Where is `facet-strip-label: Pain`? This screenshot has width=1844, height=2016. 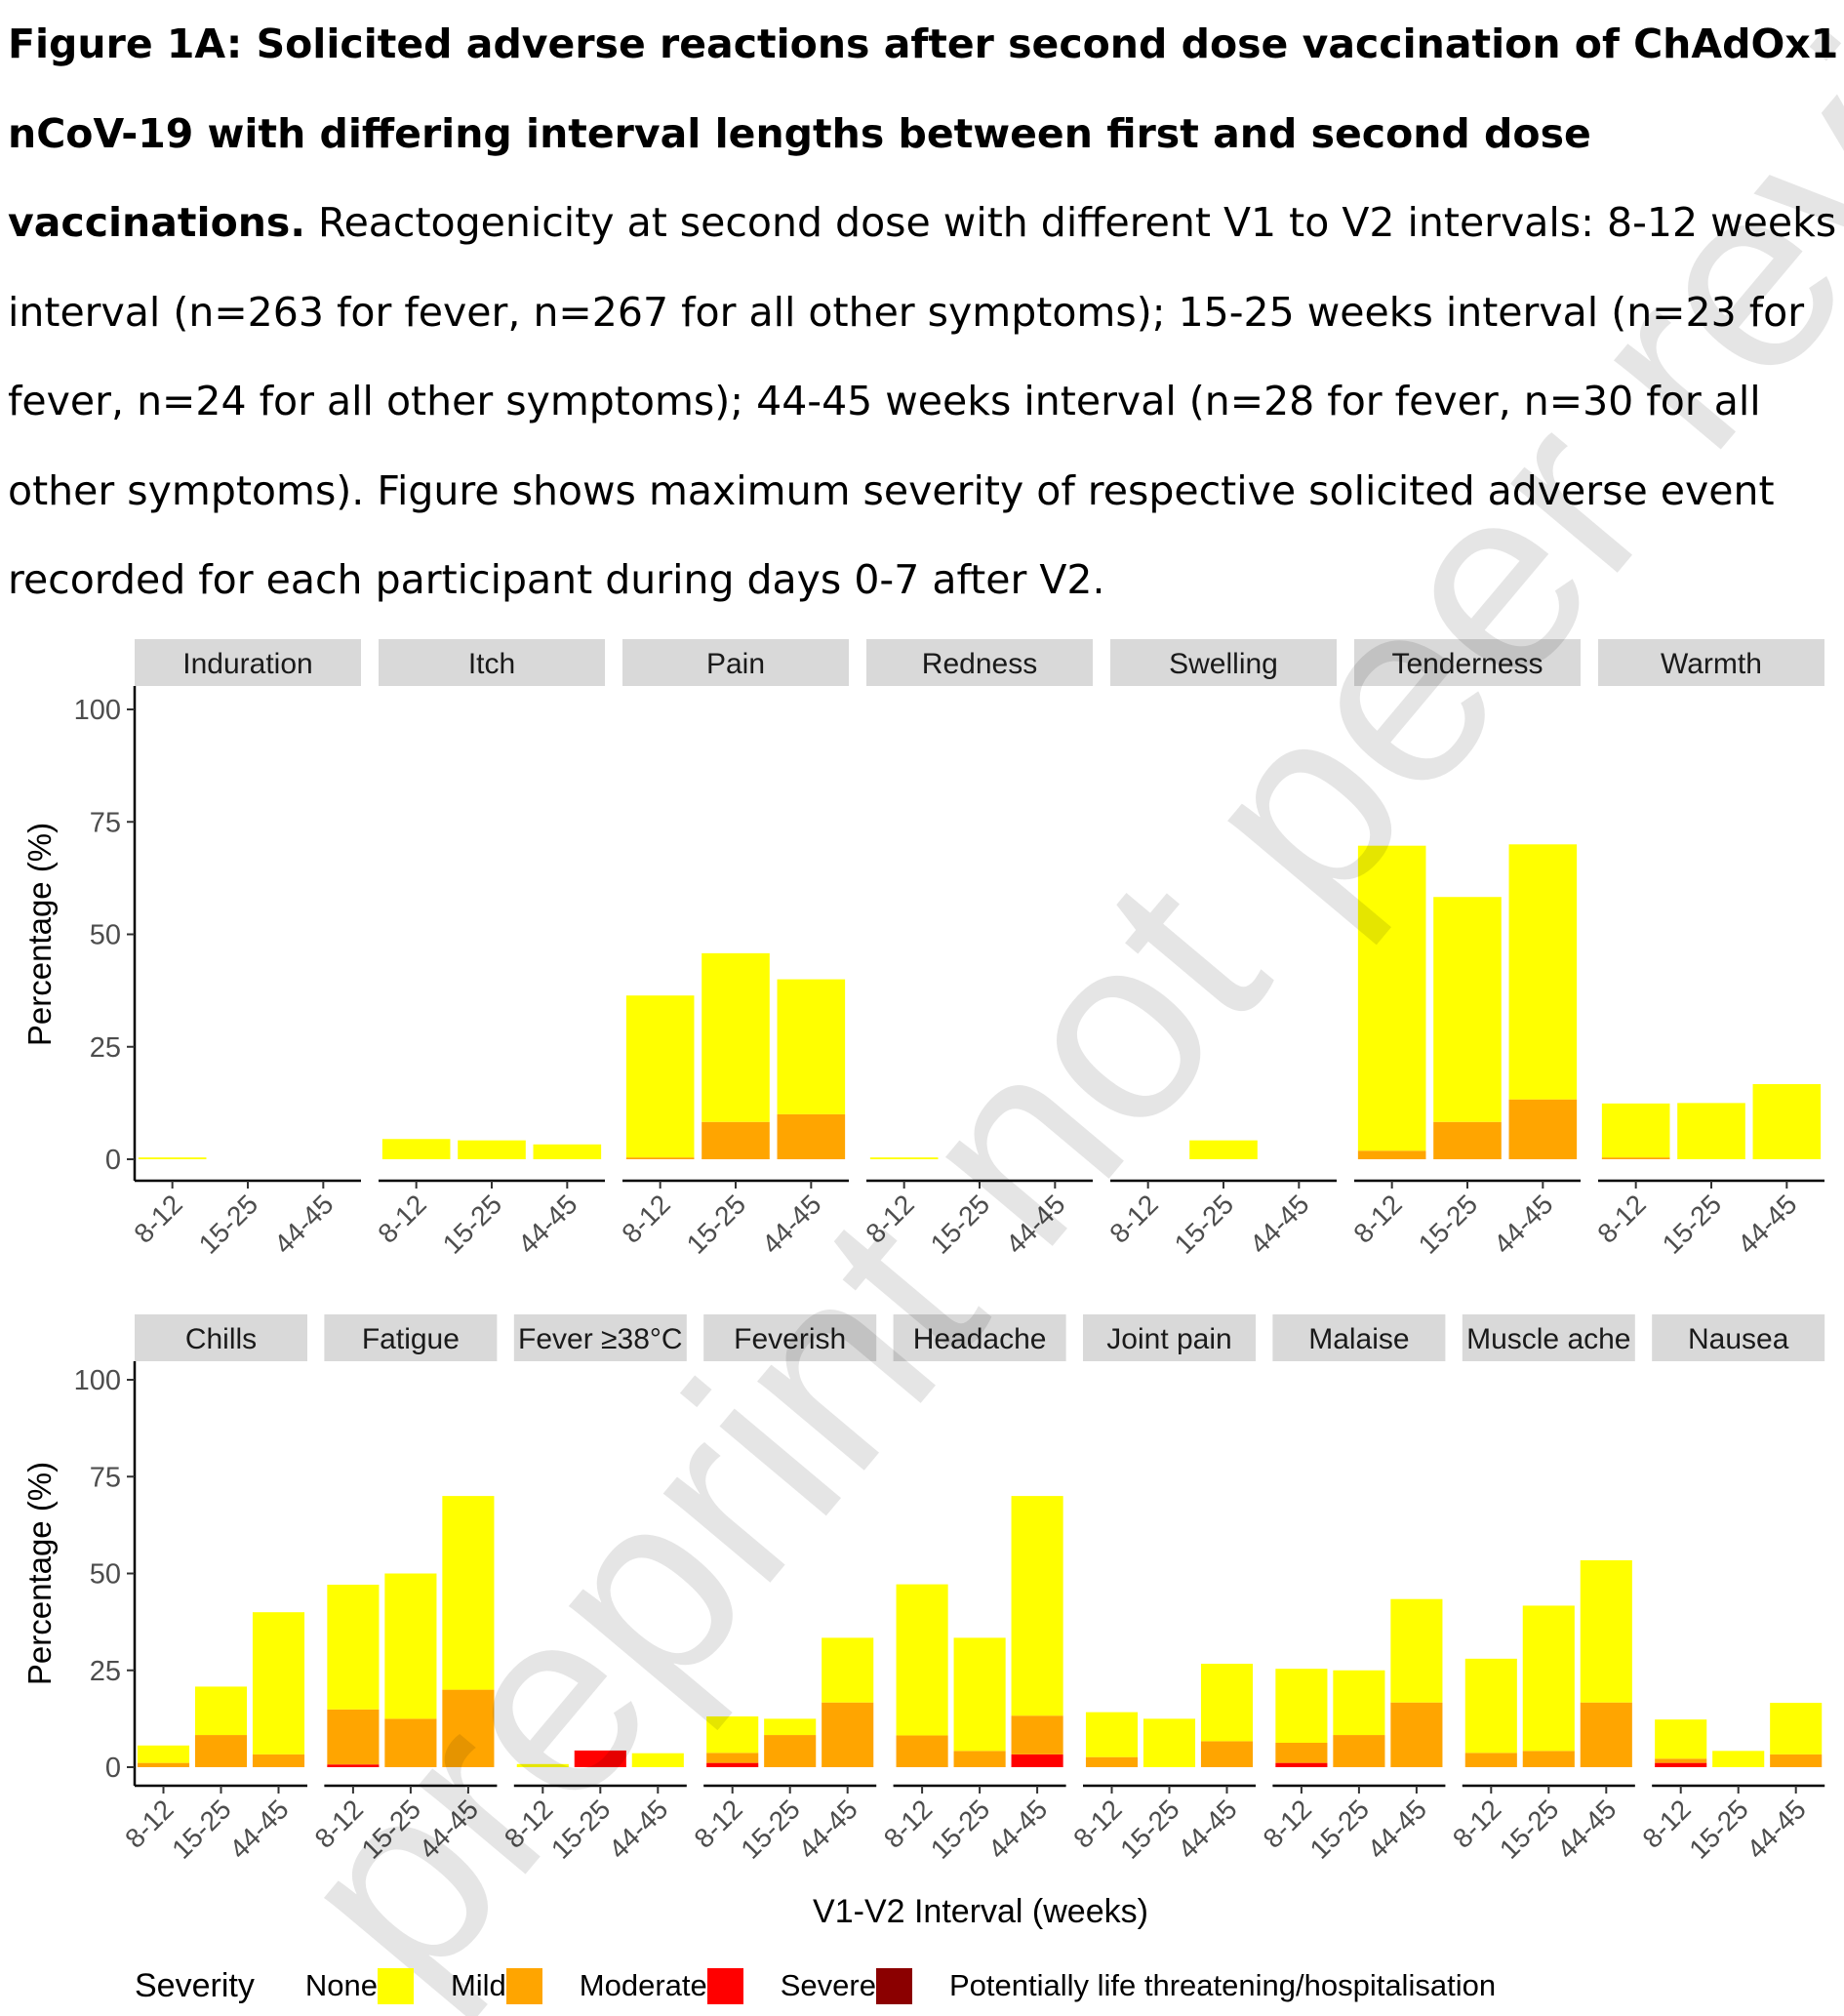 facet-strip-label: Pain is located at coordinates (735, 664).